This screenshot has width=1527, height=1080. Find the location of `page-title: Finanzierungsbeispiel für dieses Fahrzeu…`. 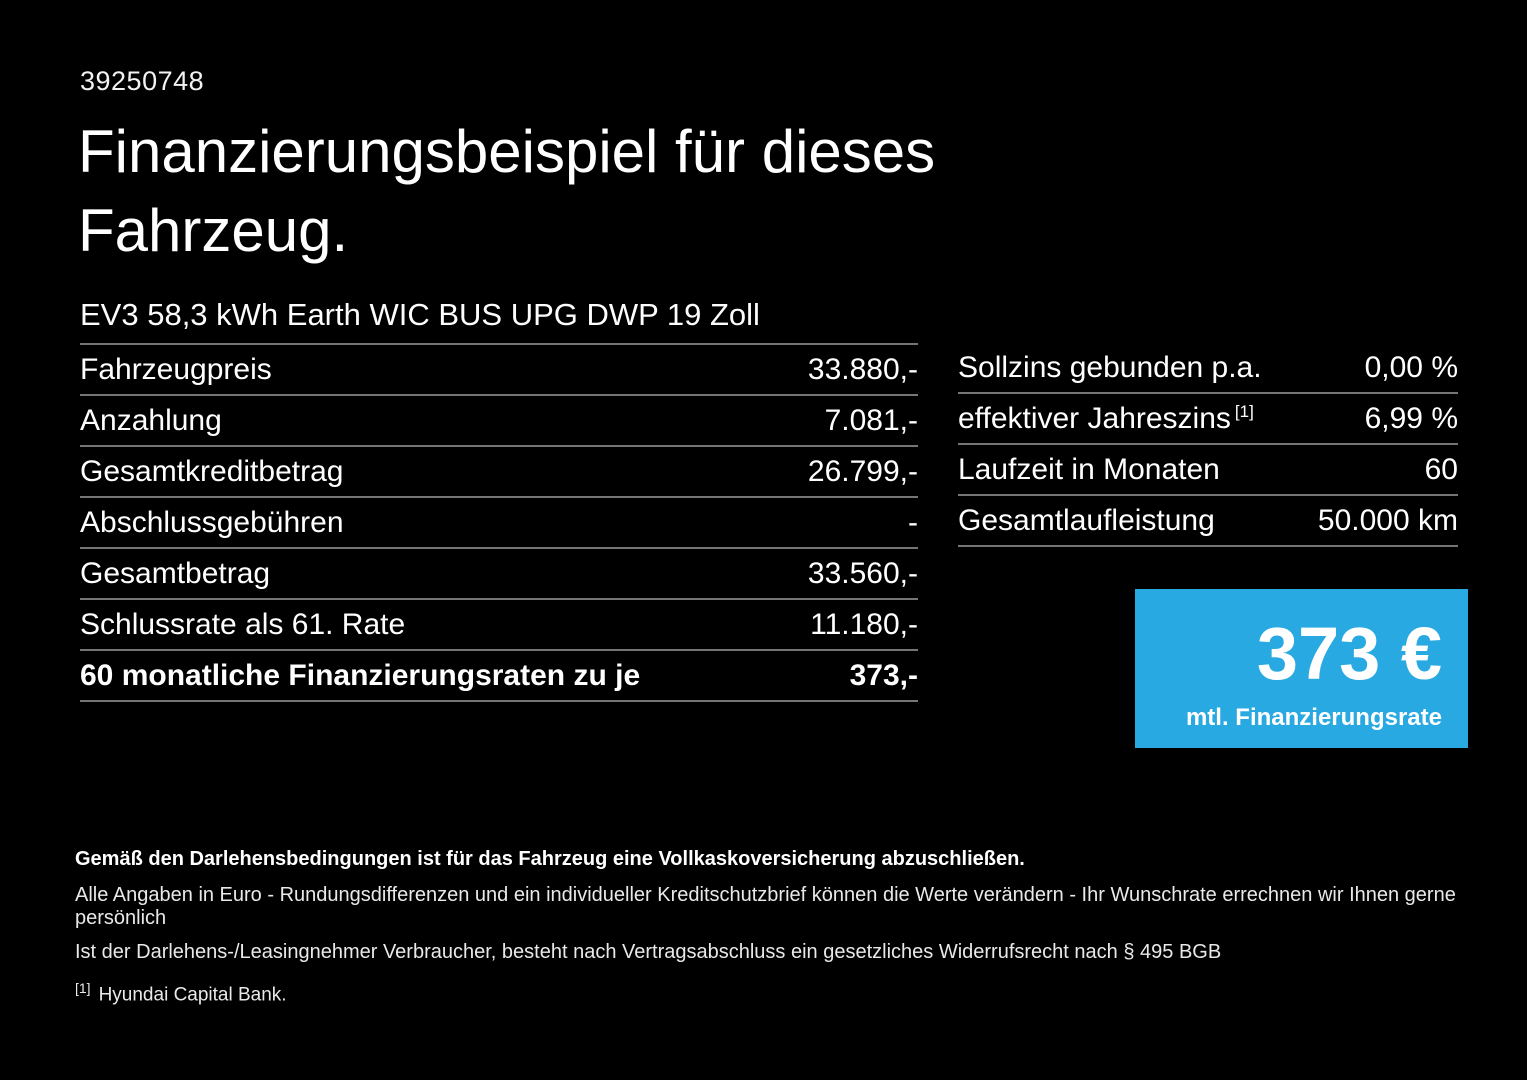

page-title: Finanzierungsbeispiel für dieses Fahrzeu… is located at coordinates (506, 191).